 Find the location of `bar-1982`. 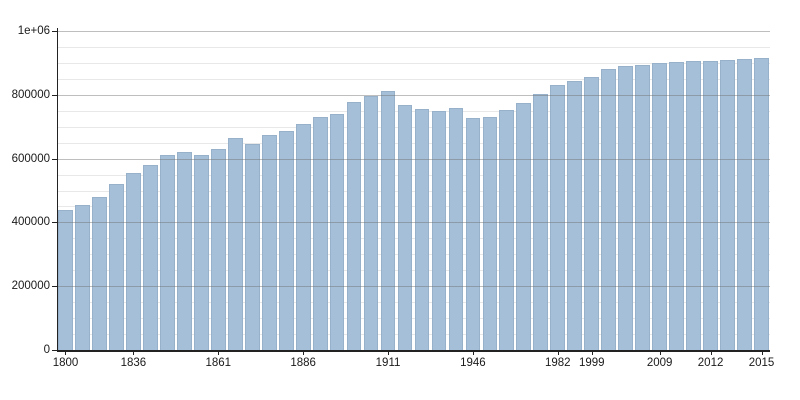

bar-1982 is located at coordinates (558, 217).